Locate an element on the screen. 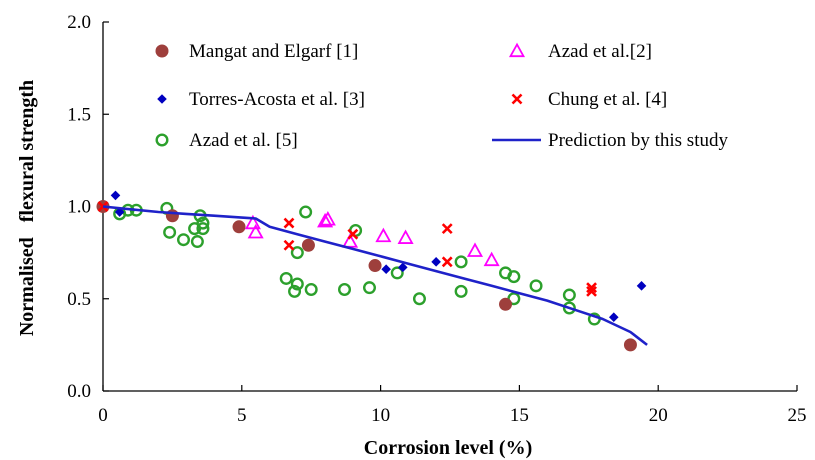  x-tick-label: 10 is located at coordinates (380, 415).